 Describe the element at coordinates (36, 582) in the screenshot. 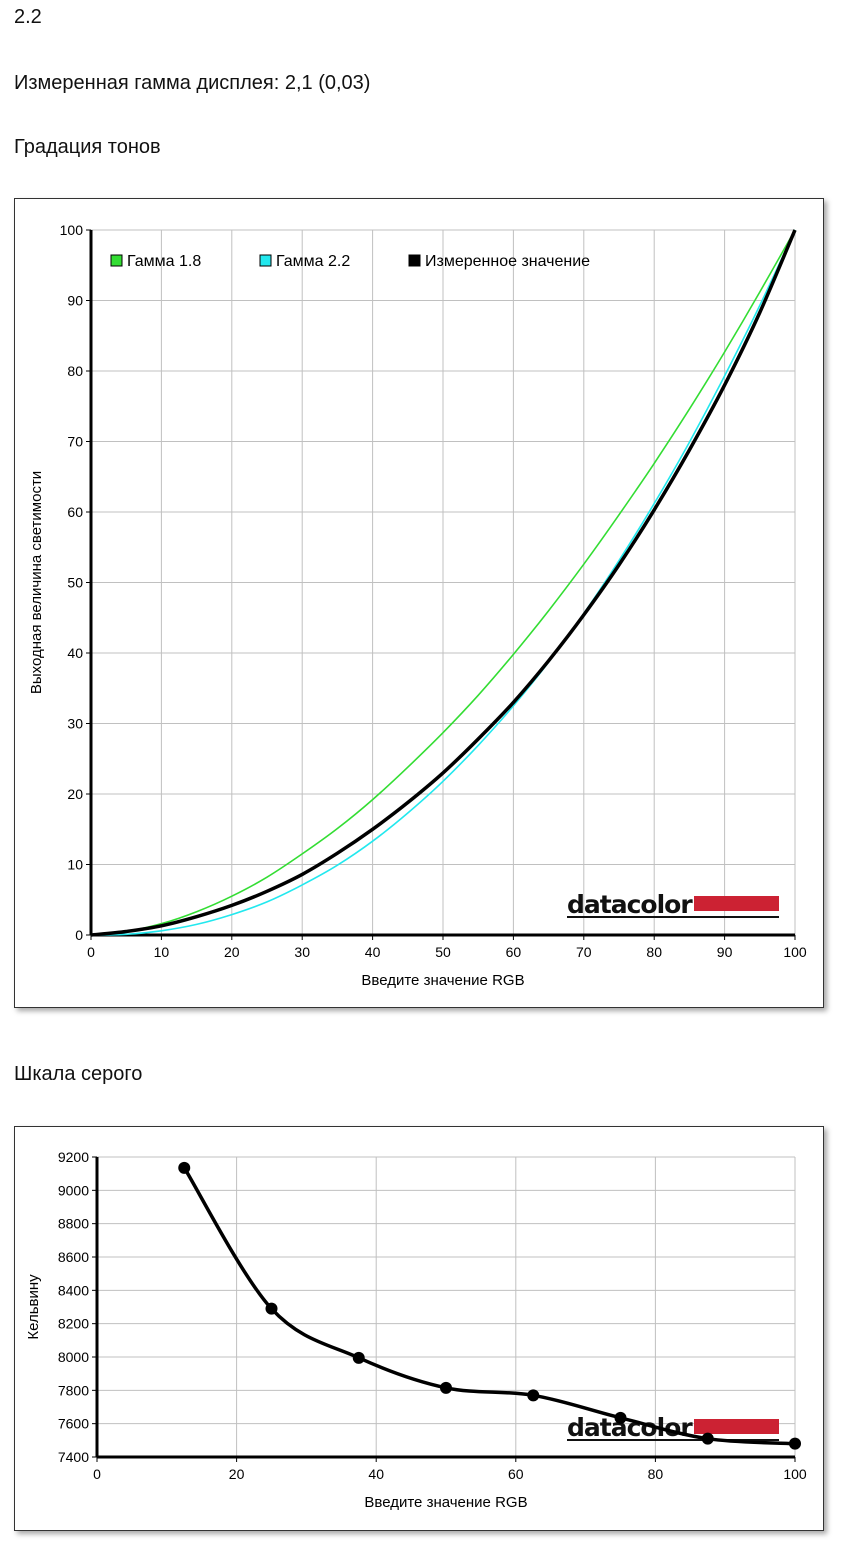

I see `y-axis-label: Выходная величина светимости` at that location.